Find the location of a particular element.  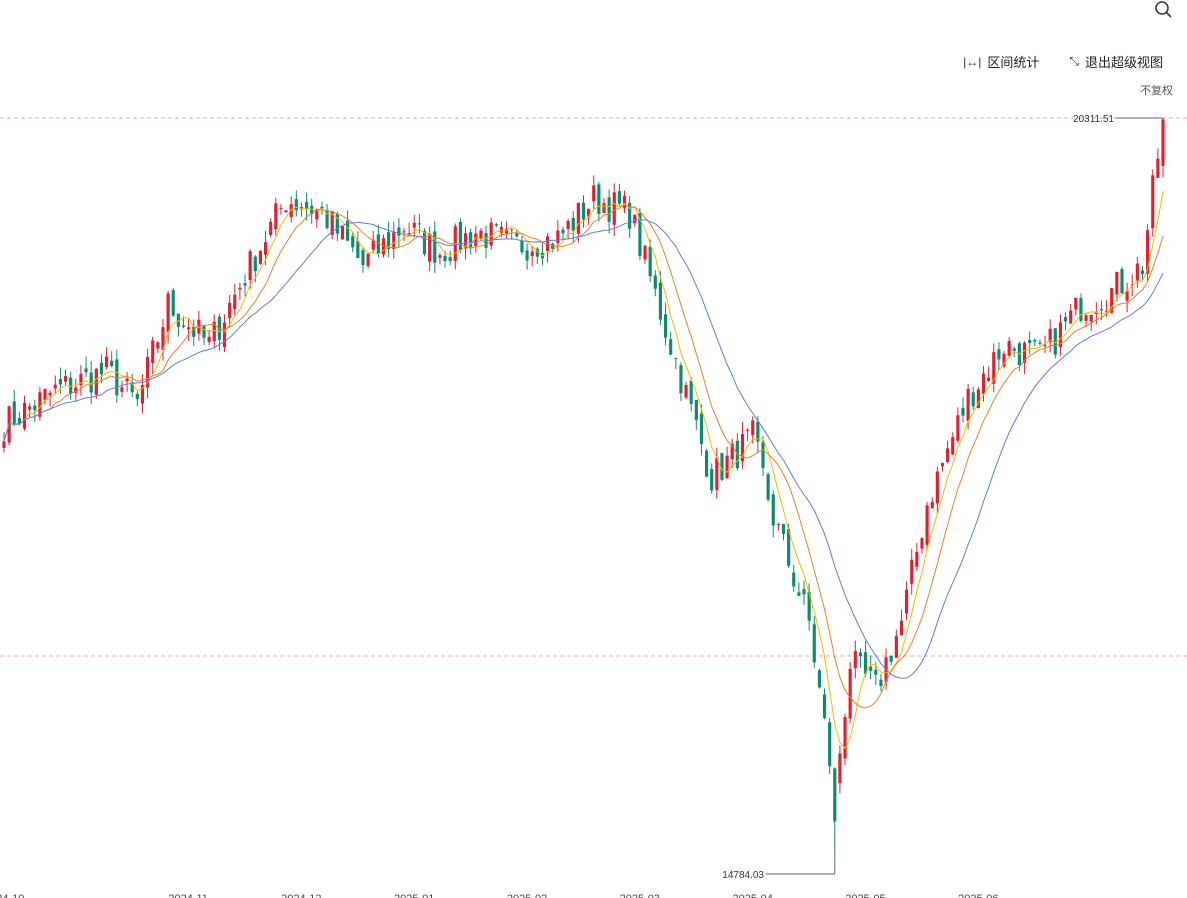

high-value-label: 20311.51 is located at coordinates (1093, 119).